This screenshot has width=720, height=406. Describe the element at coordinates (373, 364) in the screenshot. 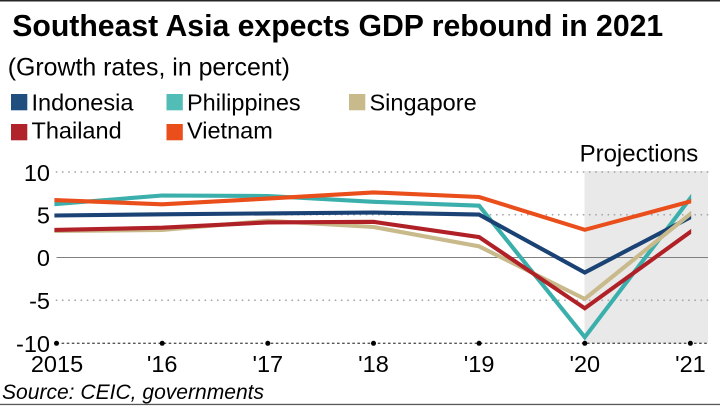

I see `svg-text: '18` at that location.